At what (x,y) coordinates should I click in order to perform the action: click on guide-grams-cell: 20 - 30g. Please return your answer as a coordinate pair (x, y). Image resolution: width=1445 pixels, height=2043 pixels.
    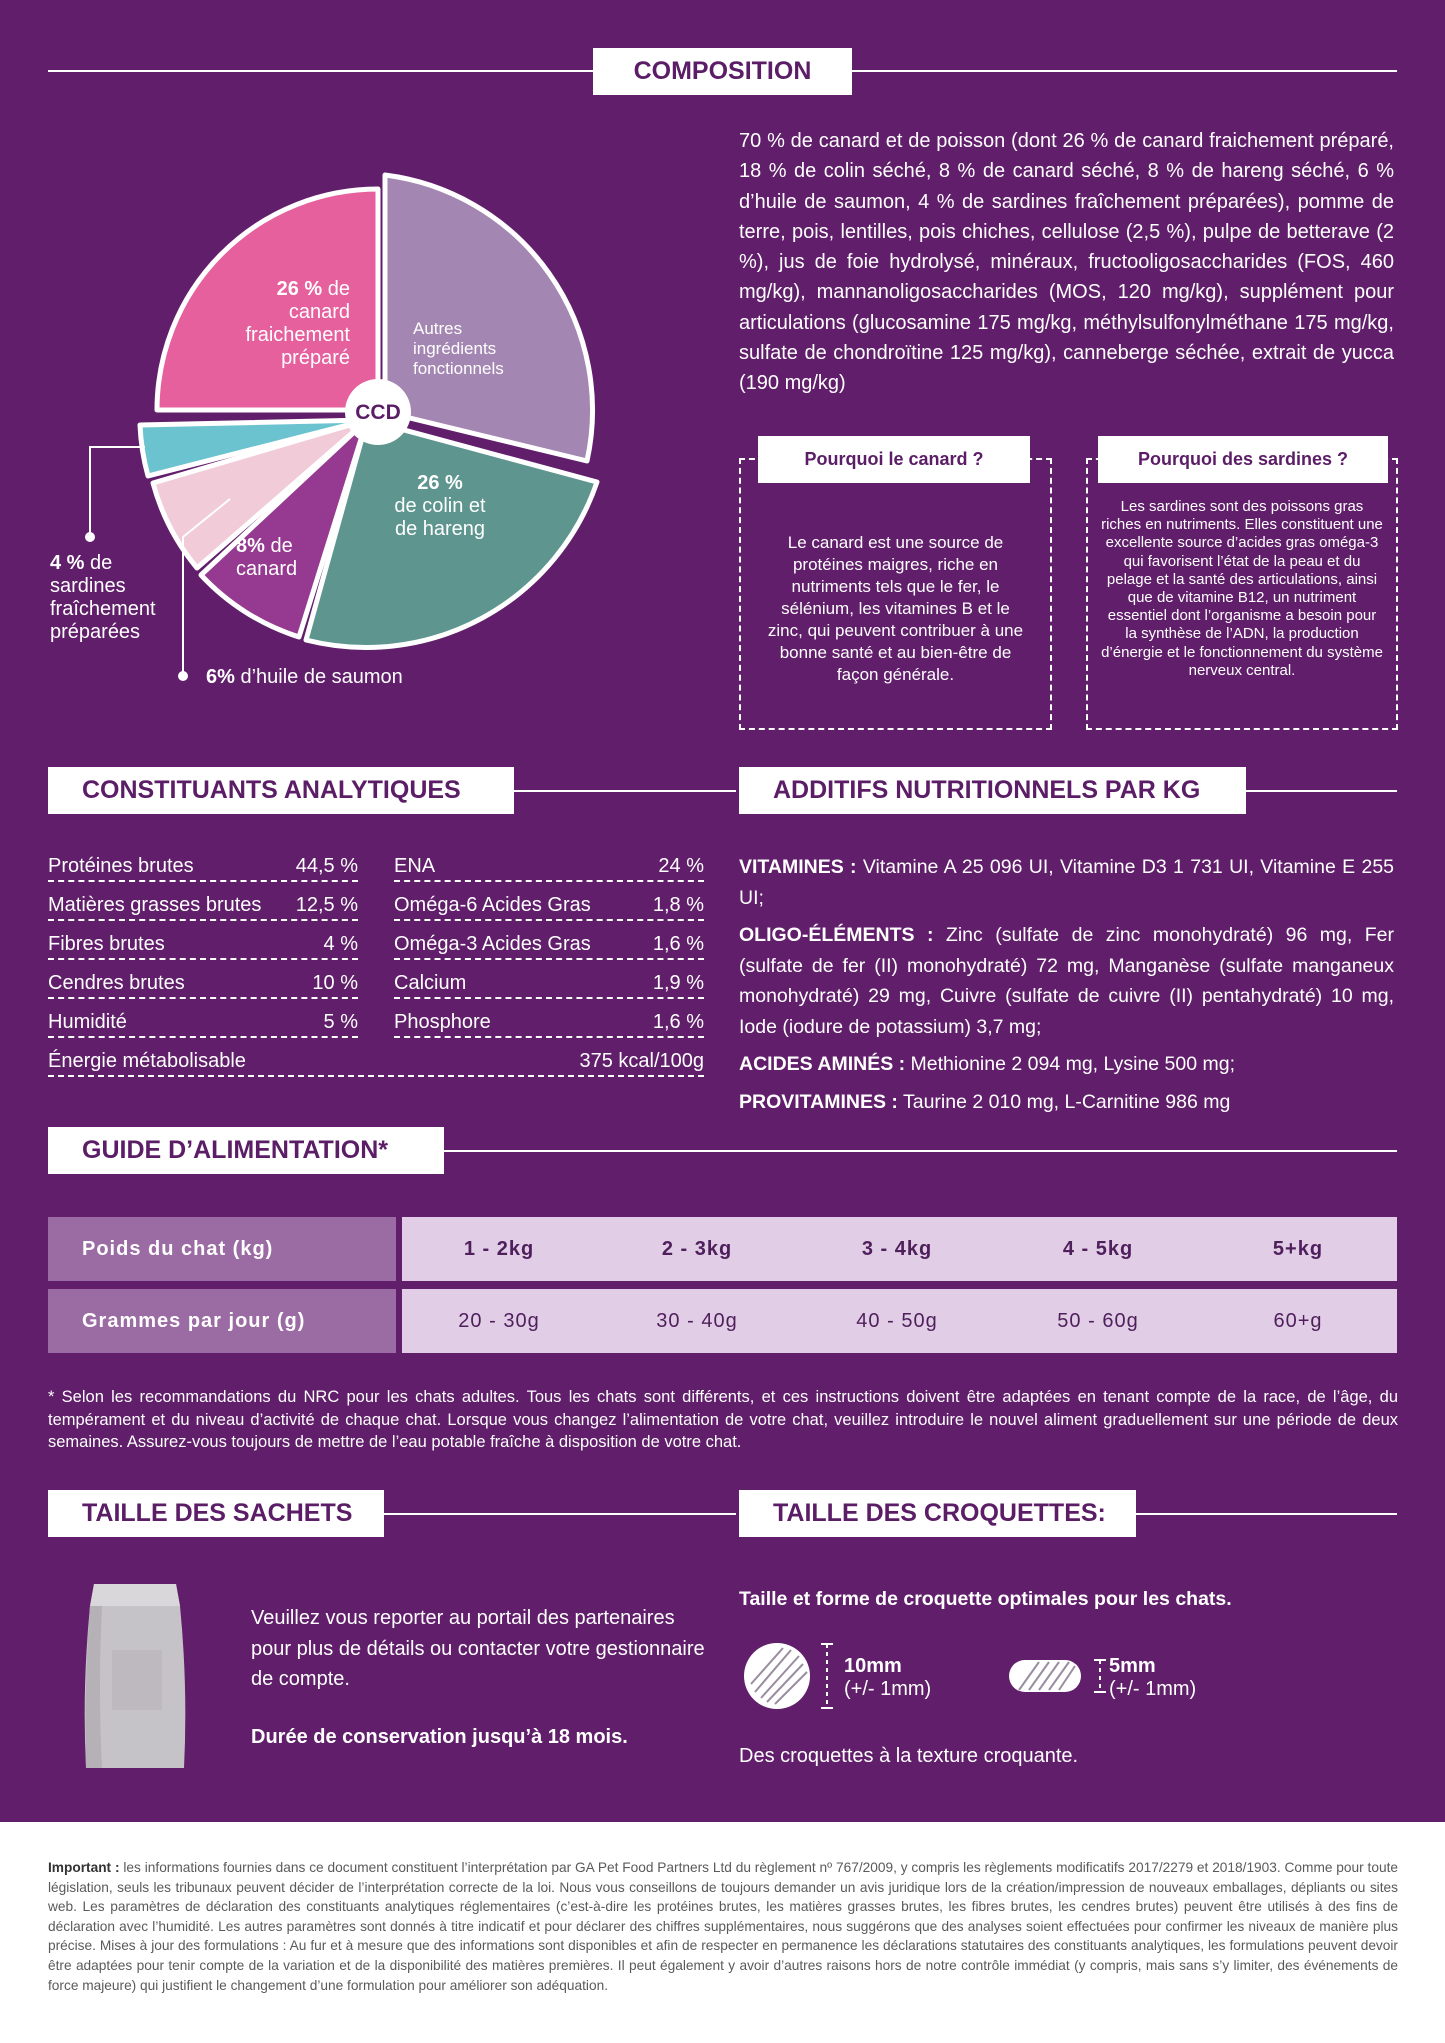
    Looking at the image, I should click on (499, 1320).